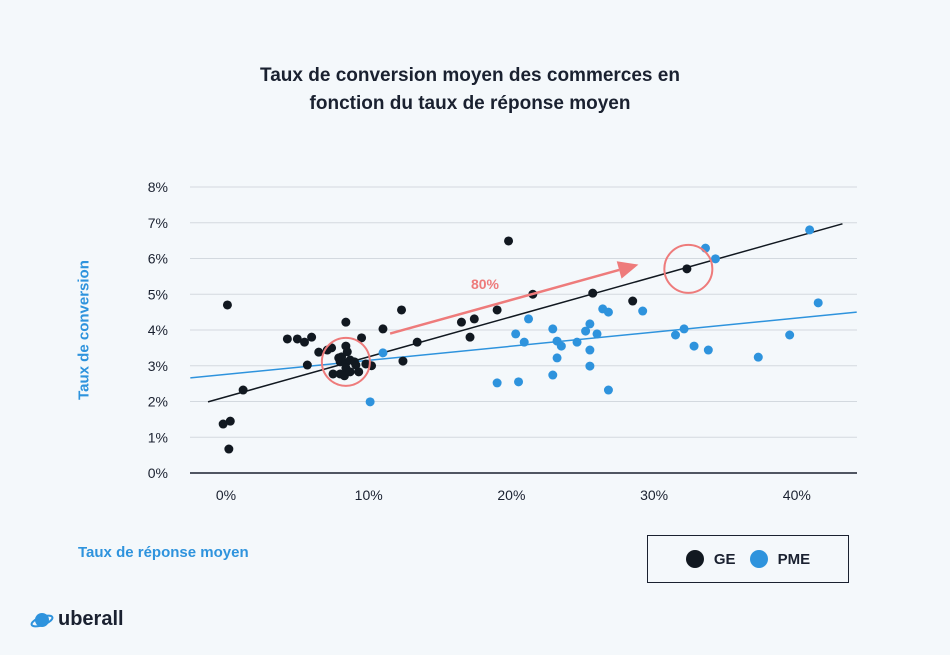  What do you see at coordinates (91, 619) in the screenshot?
I see `brand-name: uberall` at bounding box center [91, 619].